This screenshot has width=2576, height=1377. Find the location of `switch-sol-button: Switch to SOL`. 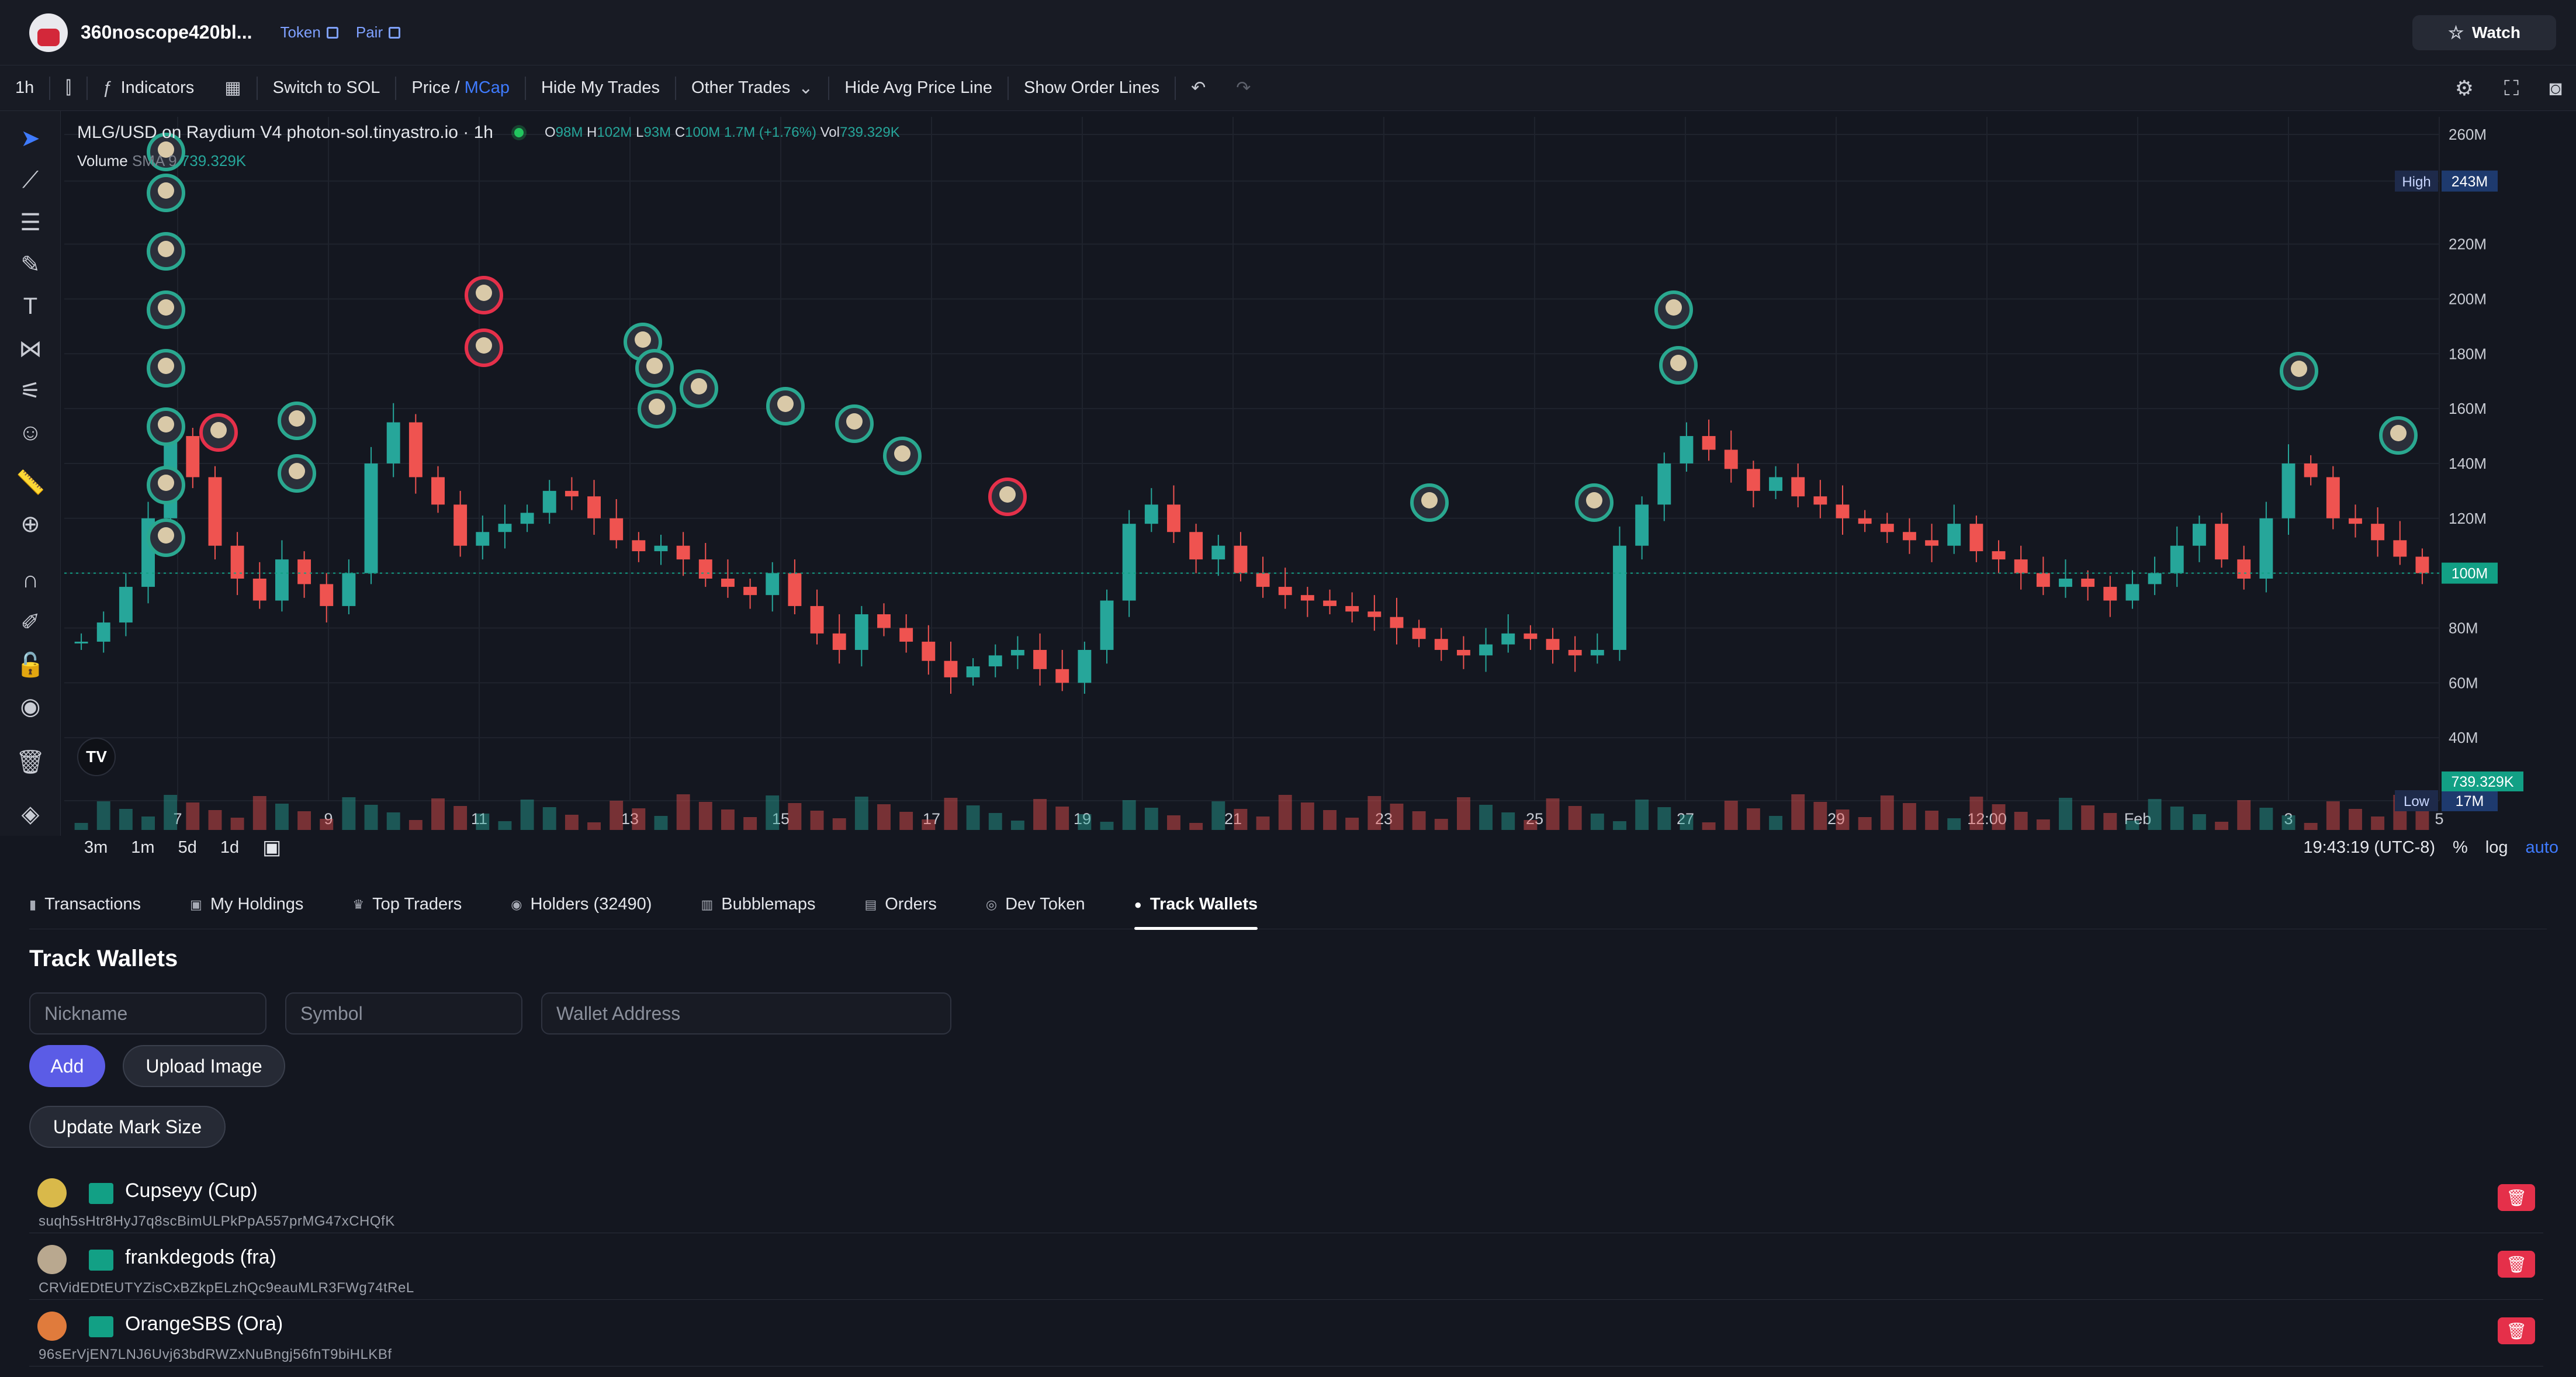

switch-sol-button: Switch to SOL is located at coordinates (327, 88).